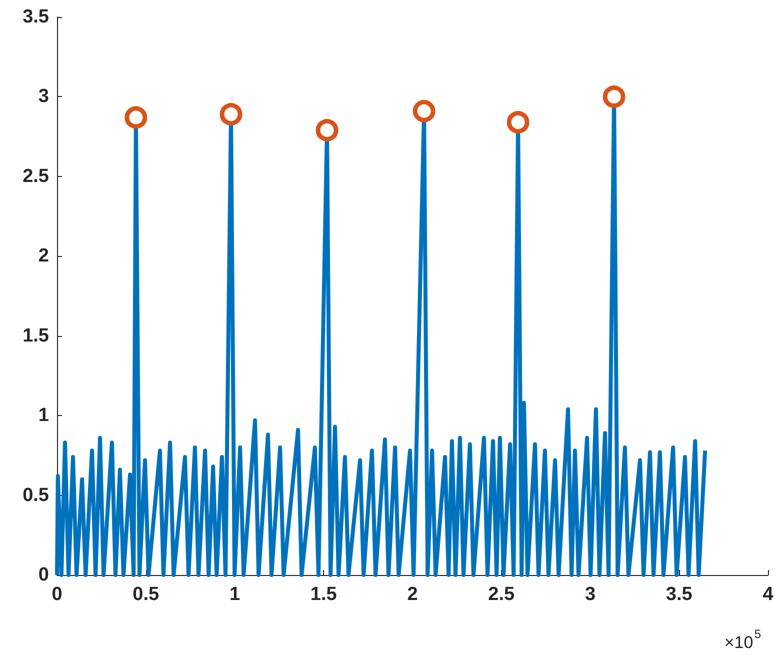  Describe the element at coordinates (679, 594) in the screenshot. I see `x-tick-label: 3.5` at that location.